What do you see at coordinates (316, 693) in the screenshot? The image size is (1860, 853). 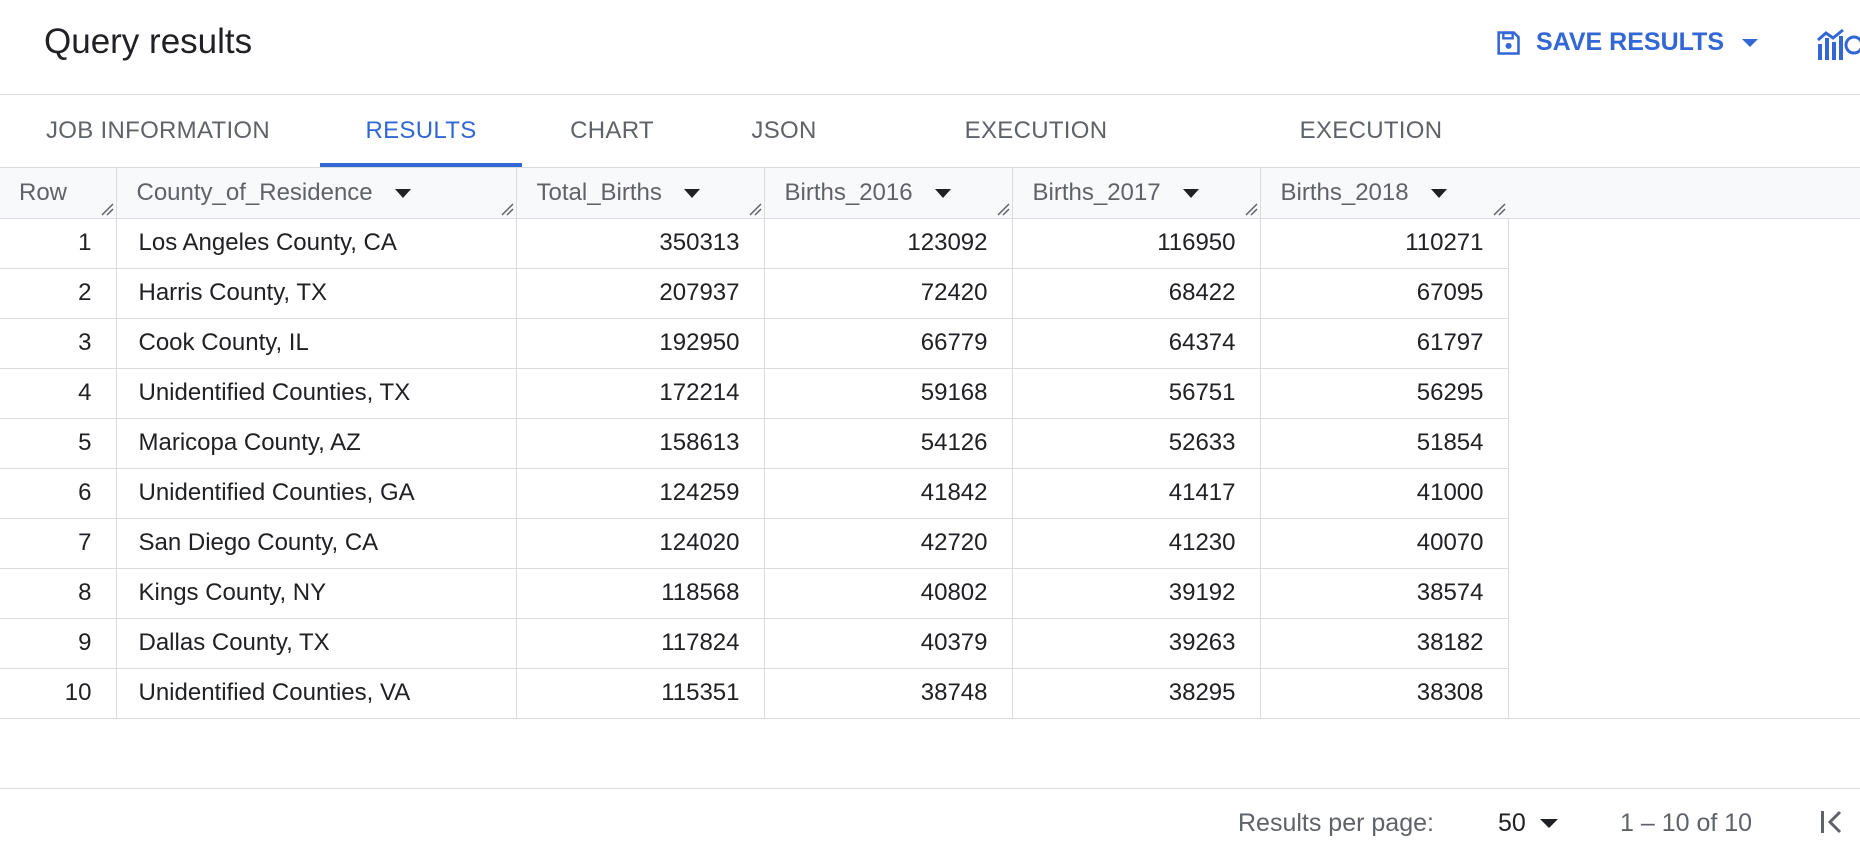 I see `cell-county: Unidentified Counties, VA` at bounding box center [316, 693].